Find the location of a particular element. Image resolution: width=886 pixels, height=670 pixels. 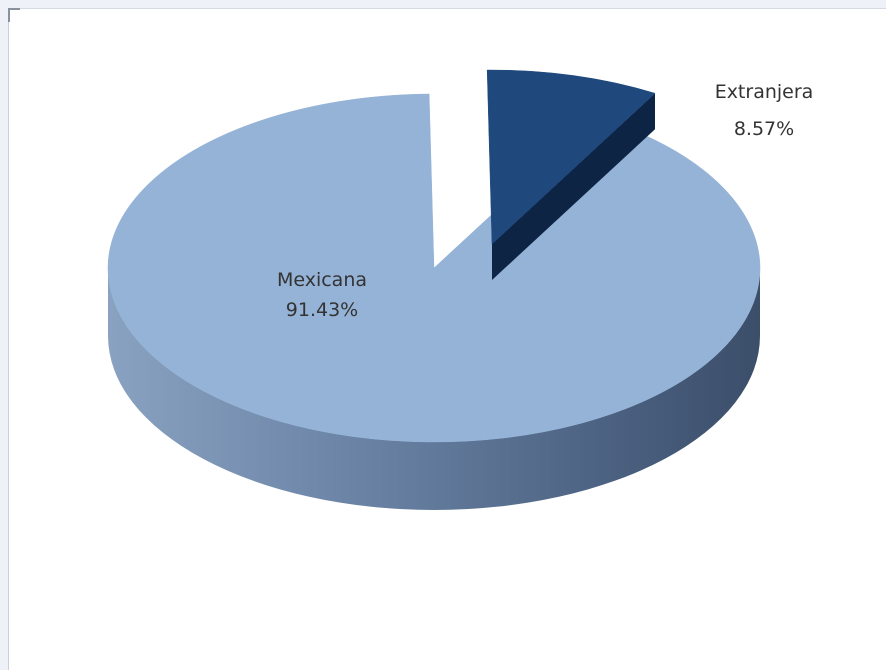

slice-edge-extranjera is located at coordinates (573, 186).